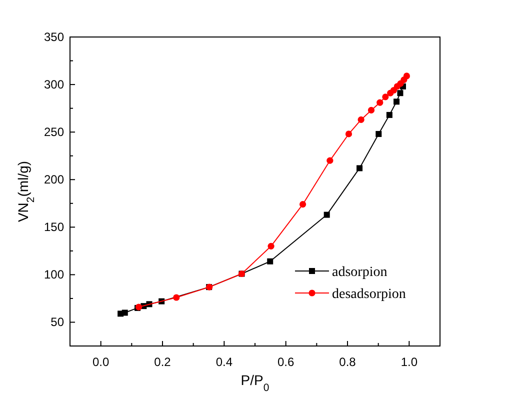  What do you see at coordinates (54, 275) in the screenshot?
I see `y-tick-label: 100` at bounding box center [54, 275].